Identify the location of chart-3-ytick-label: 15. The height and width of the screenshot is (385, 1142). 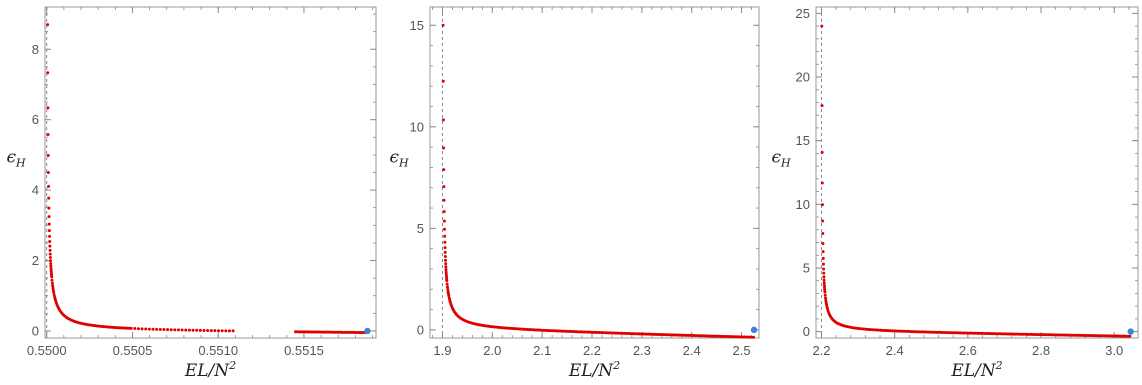
(803, 140).